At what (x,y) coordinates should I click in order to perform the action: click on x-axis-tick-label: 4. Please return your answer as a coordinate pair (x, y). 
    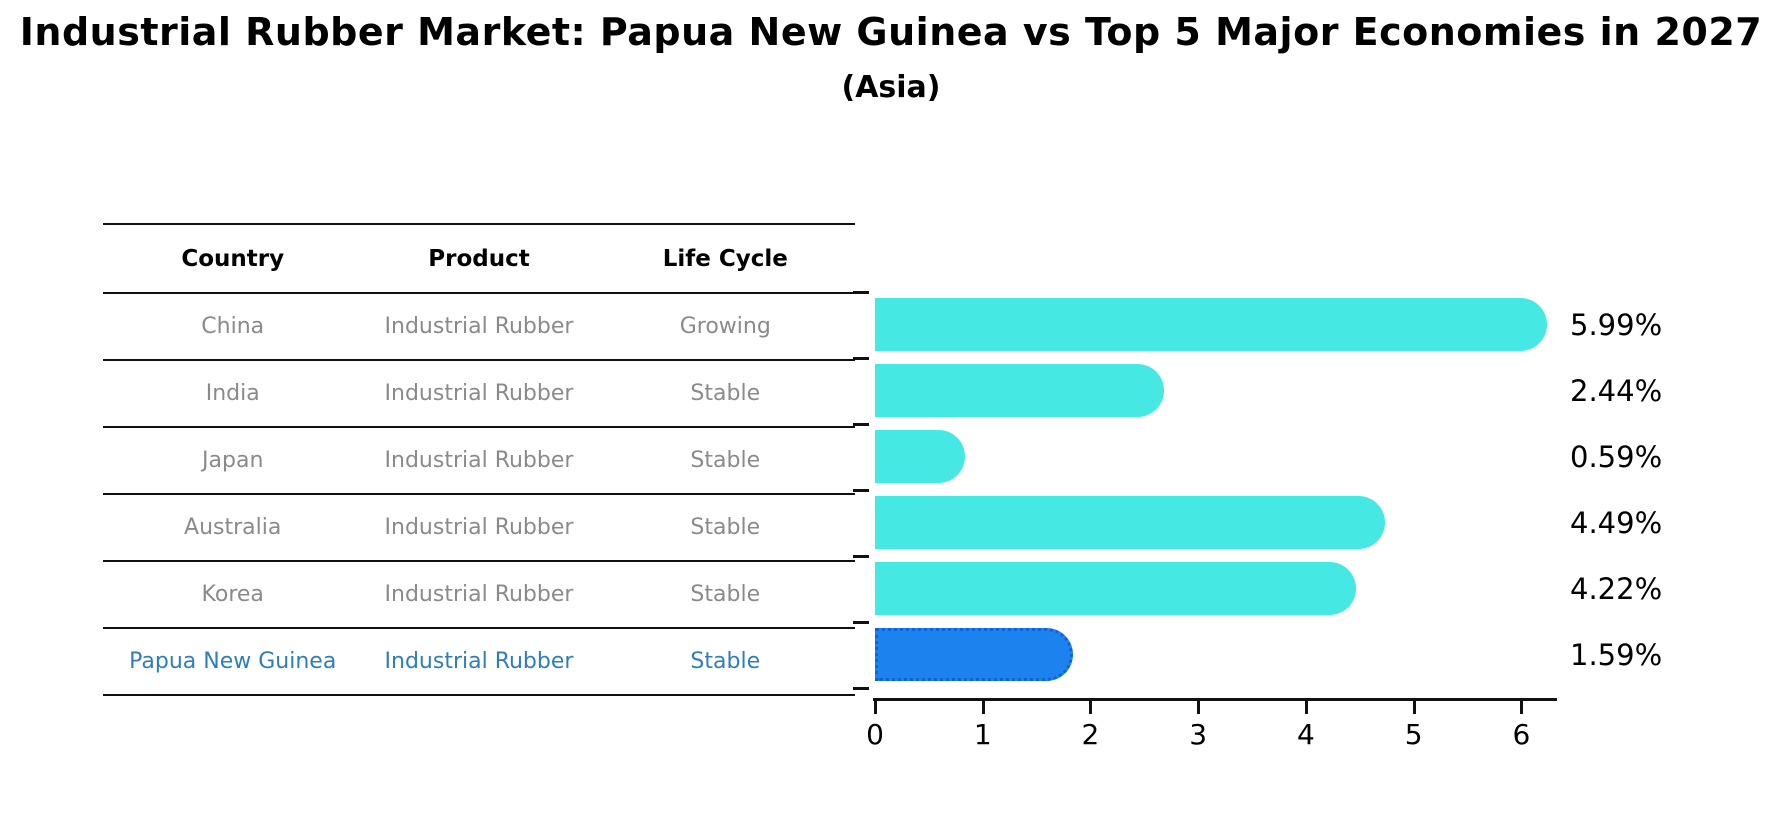
    Looking at the image, I should click on (1306, 734).